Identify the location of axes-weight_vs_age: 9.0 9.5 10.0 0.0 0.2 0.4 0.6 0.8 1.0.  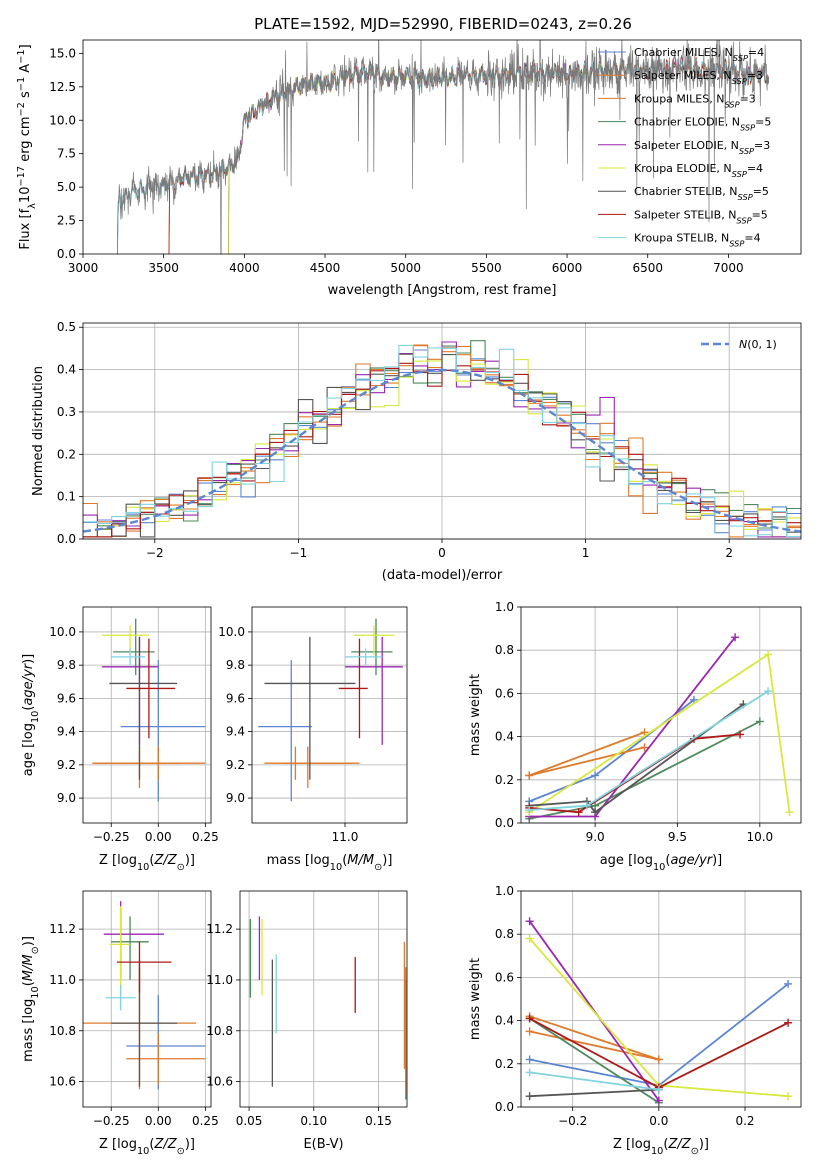
(648, 722).